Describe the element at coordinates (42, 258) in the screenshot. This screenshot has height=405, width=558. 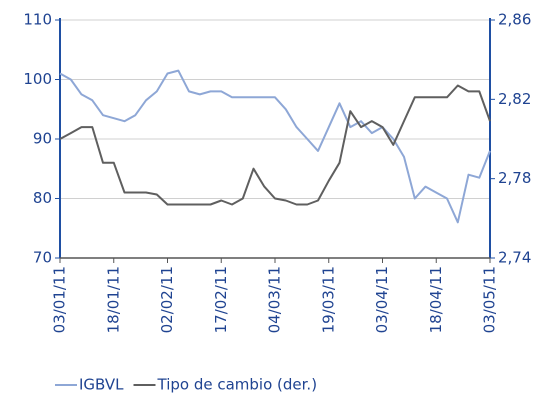
I see `y-tick-label: 70` at that location.